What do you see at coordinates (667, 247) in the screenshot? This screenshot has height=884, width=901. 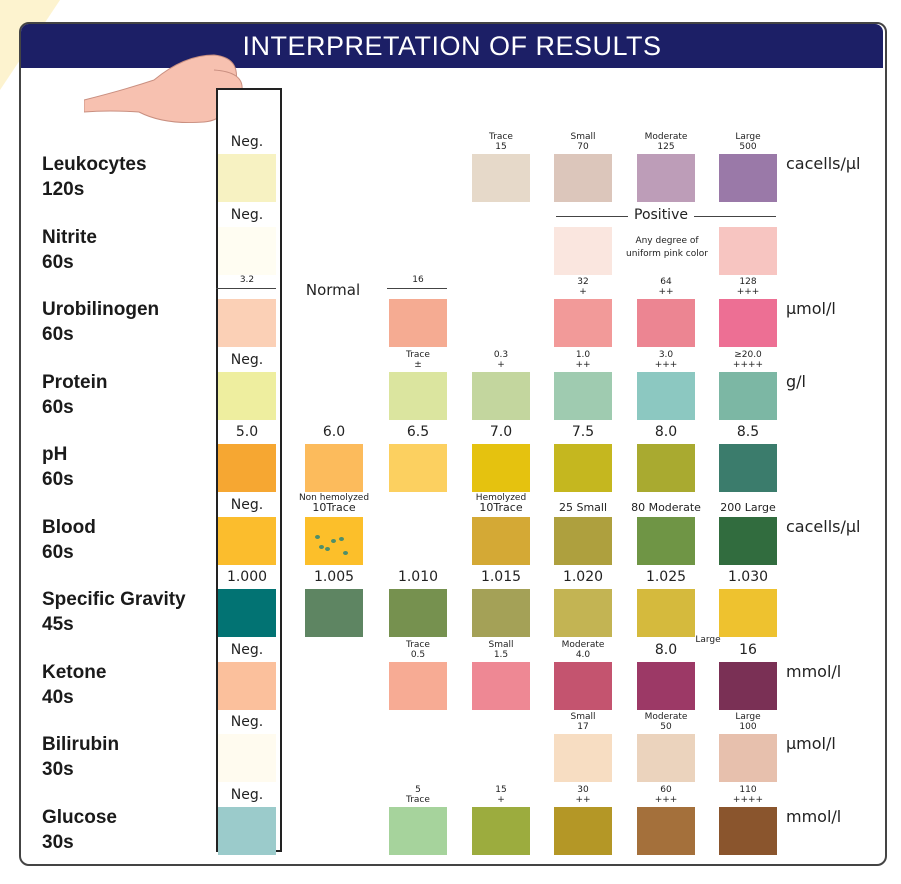 I see `positive-note: Any degree of uniform pink color` at bounding box center [667, 247].